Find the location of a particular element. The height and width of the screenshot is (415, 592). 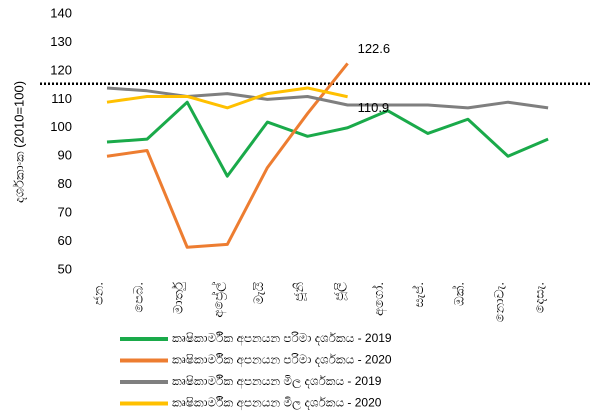

legend-label: කෘෂිකාර්මික අපනයන මිල දර්ශකය - 2019 is located at coordinates (277, 381).